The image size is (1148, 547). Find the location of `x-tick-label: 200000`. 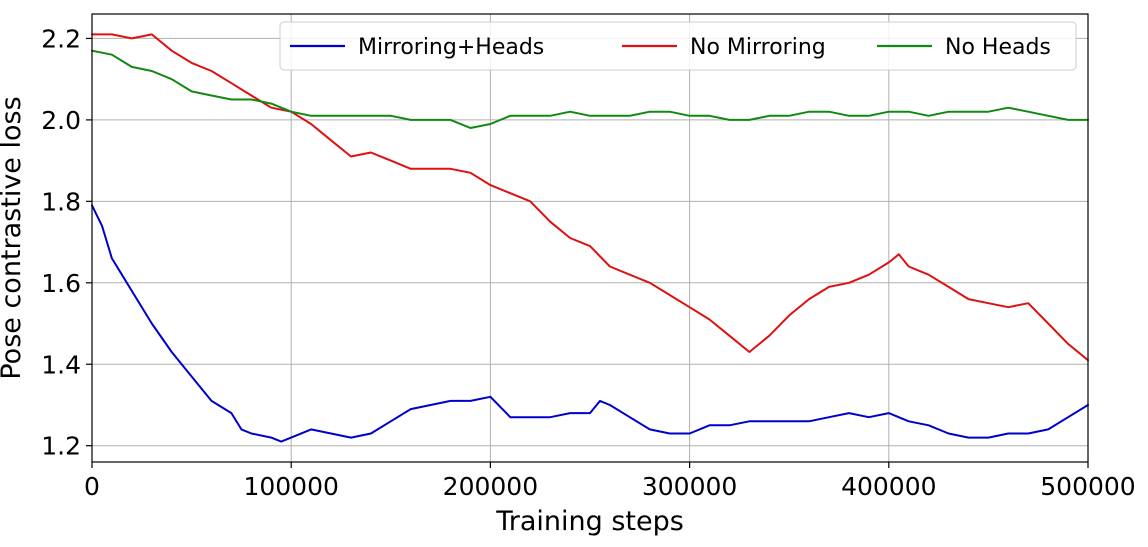

x-tick-label: 200000 is located at coordinates (490, 486).